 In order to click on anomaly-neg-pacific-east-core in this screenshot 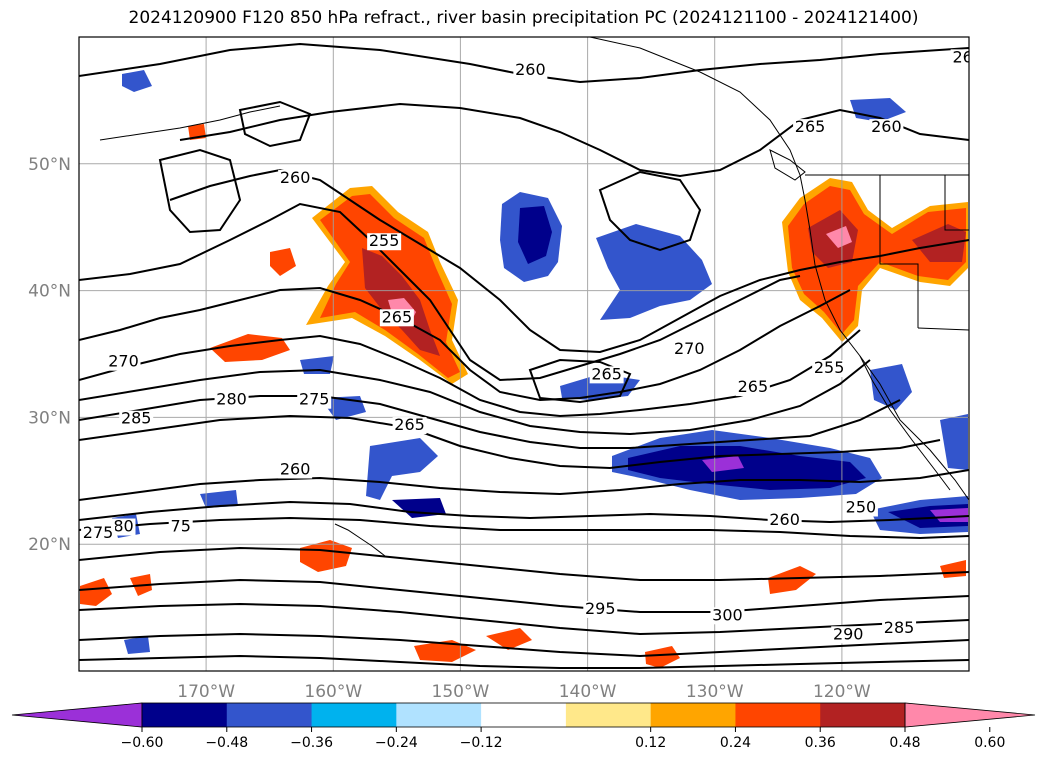, I will do `click(747, 468)`.